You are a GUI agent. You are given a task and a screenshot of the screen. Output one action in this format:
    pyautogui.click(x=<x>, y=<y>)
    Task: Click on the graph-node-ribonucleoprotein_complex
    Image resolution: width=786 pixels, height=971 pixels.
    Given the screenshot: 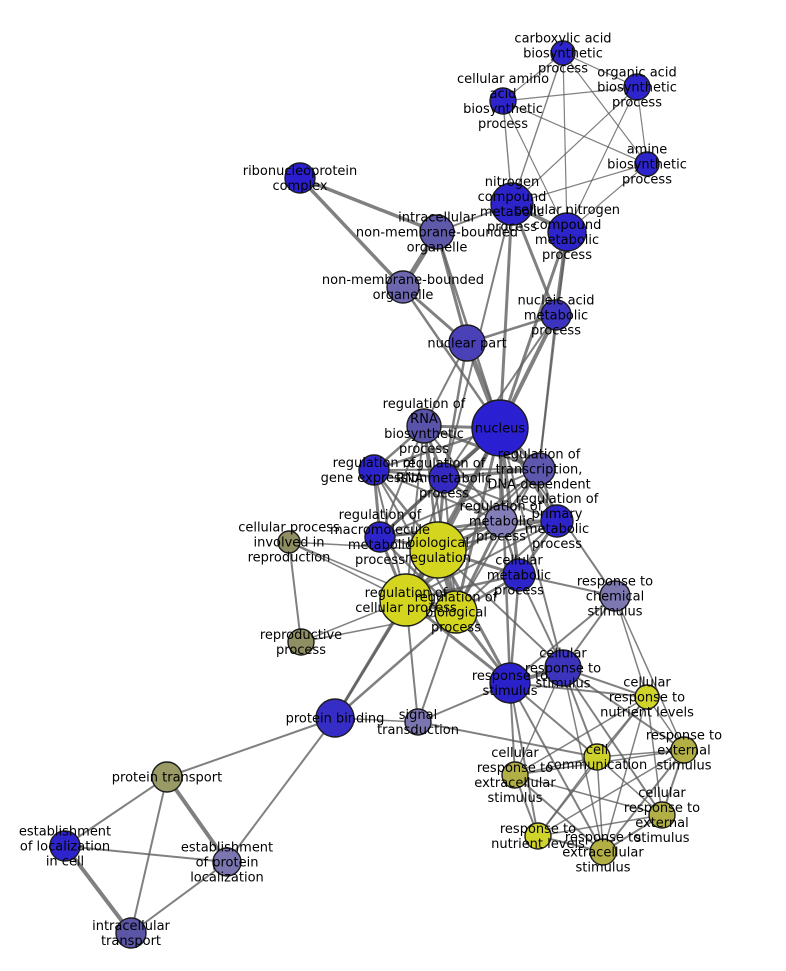 What is the action you would take?
    pyautogui.click(x=300, y=178)
    